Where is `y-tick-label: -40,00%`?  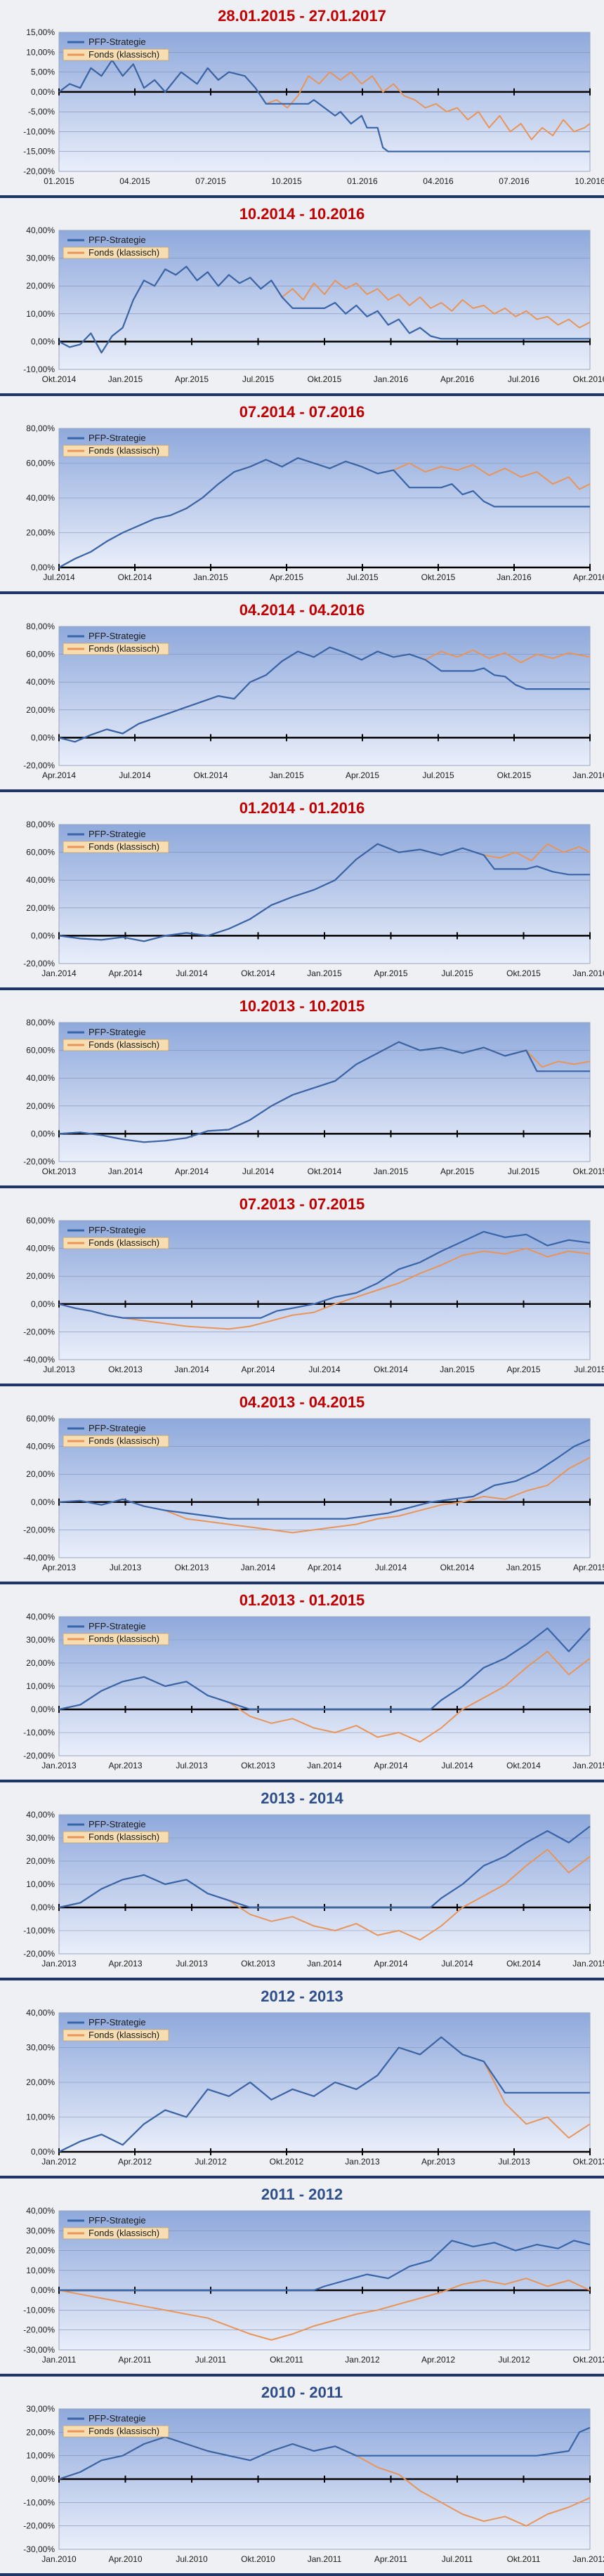
y-tick-label: -40,00% is located at coordinates (39, 1360).